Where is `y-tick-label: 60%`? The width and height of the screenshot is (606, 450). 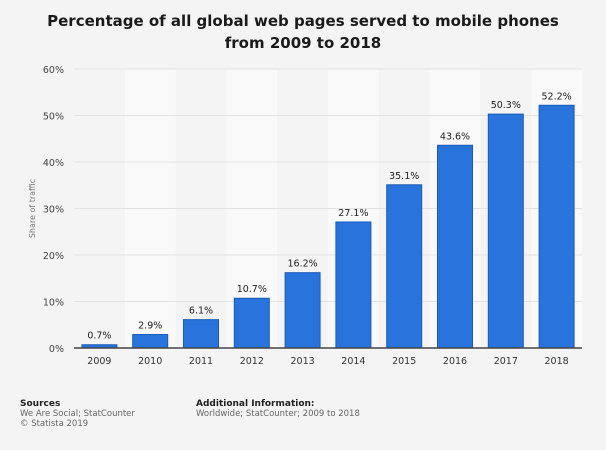
y-tick-label: 60% is located at coordinates (53, 70).